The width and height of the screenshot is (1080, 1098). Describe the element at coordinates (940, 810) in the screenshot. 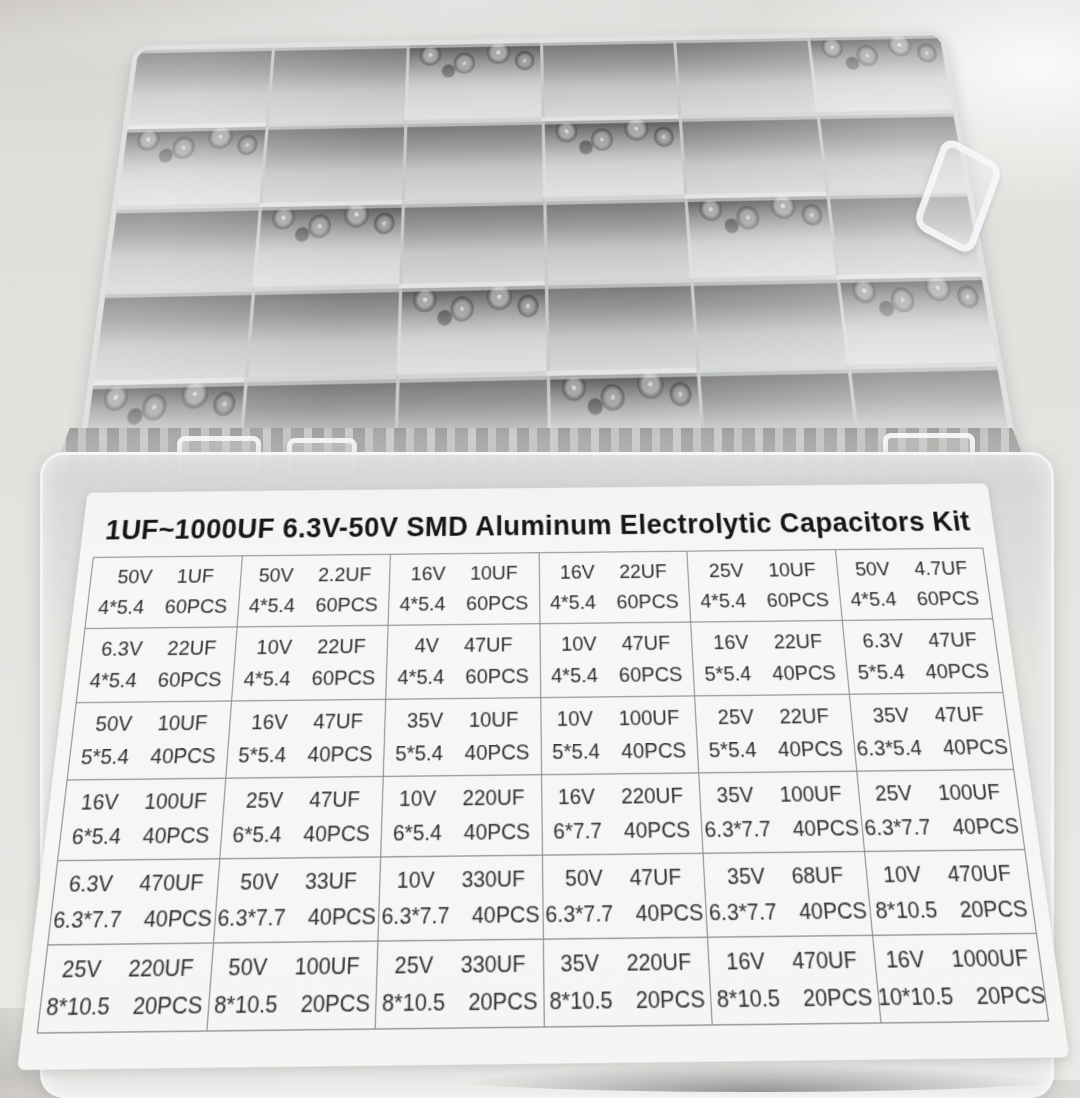

I see `spec-cell-r4c6: 25V 100UF 6.3*7.7 40PCS` at that location.